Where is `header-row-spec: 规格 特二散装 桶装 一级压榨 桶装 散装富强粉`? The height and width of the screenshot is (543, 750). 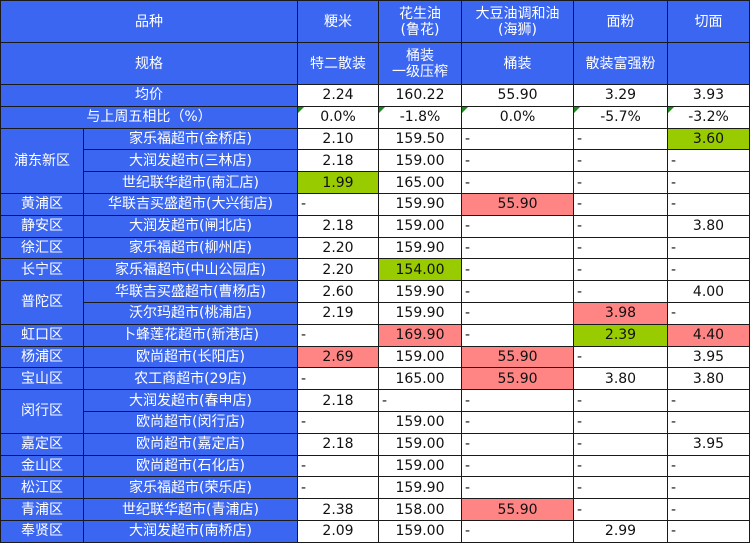 header-row-spec: 规格 特二散装 桶装 一级压榨 桶装 散装富强粉 is located at coordinates (375, 63).